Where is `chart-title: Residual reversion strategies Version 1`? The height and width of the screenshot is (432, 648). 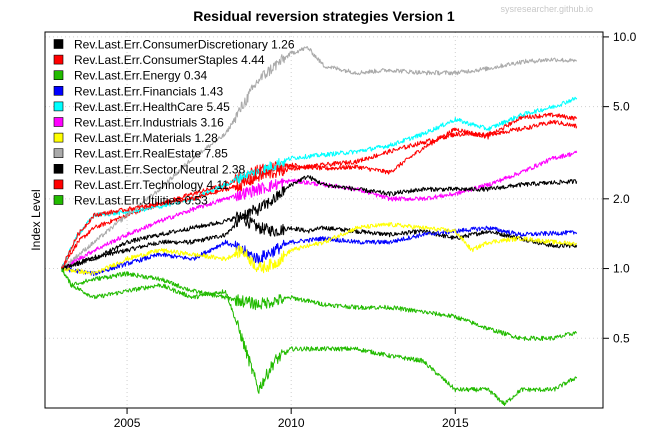
chart-title: Residual reversion strategies Version 1 is located at coordinates (324, 16).